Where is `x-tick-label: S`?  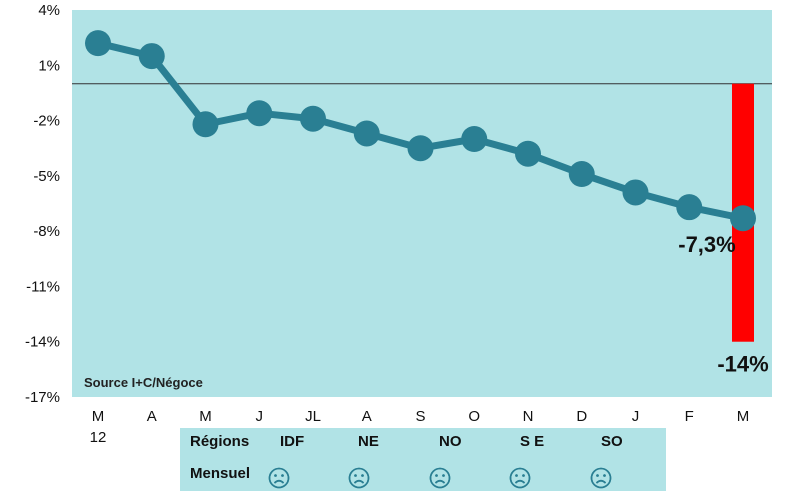
x-tick-label: S is located at coordinates (420, 416).